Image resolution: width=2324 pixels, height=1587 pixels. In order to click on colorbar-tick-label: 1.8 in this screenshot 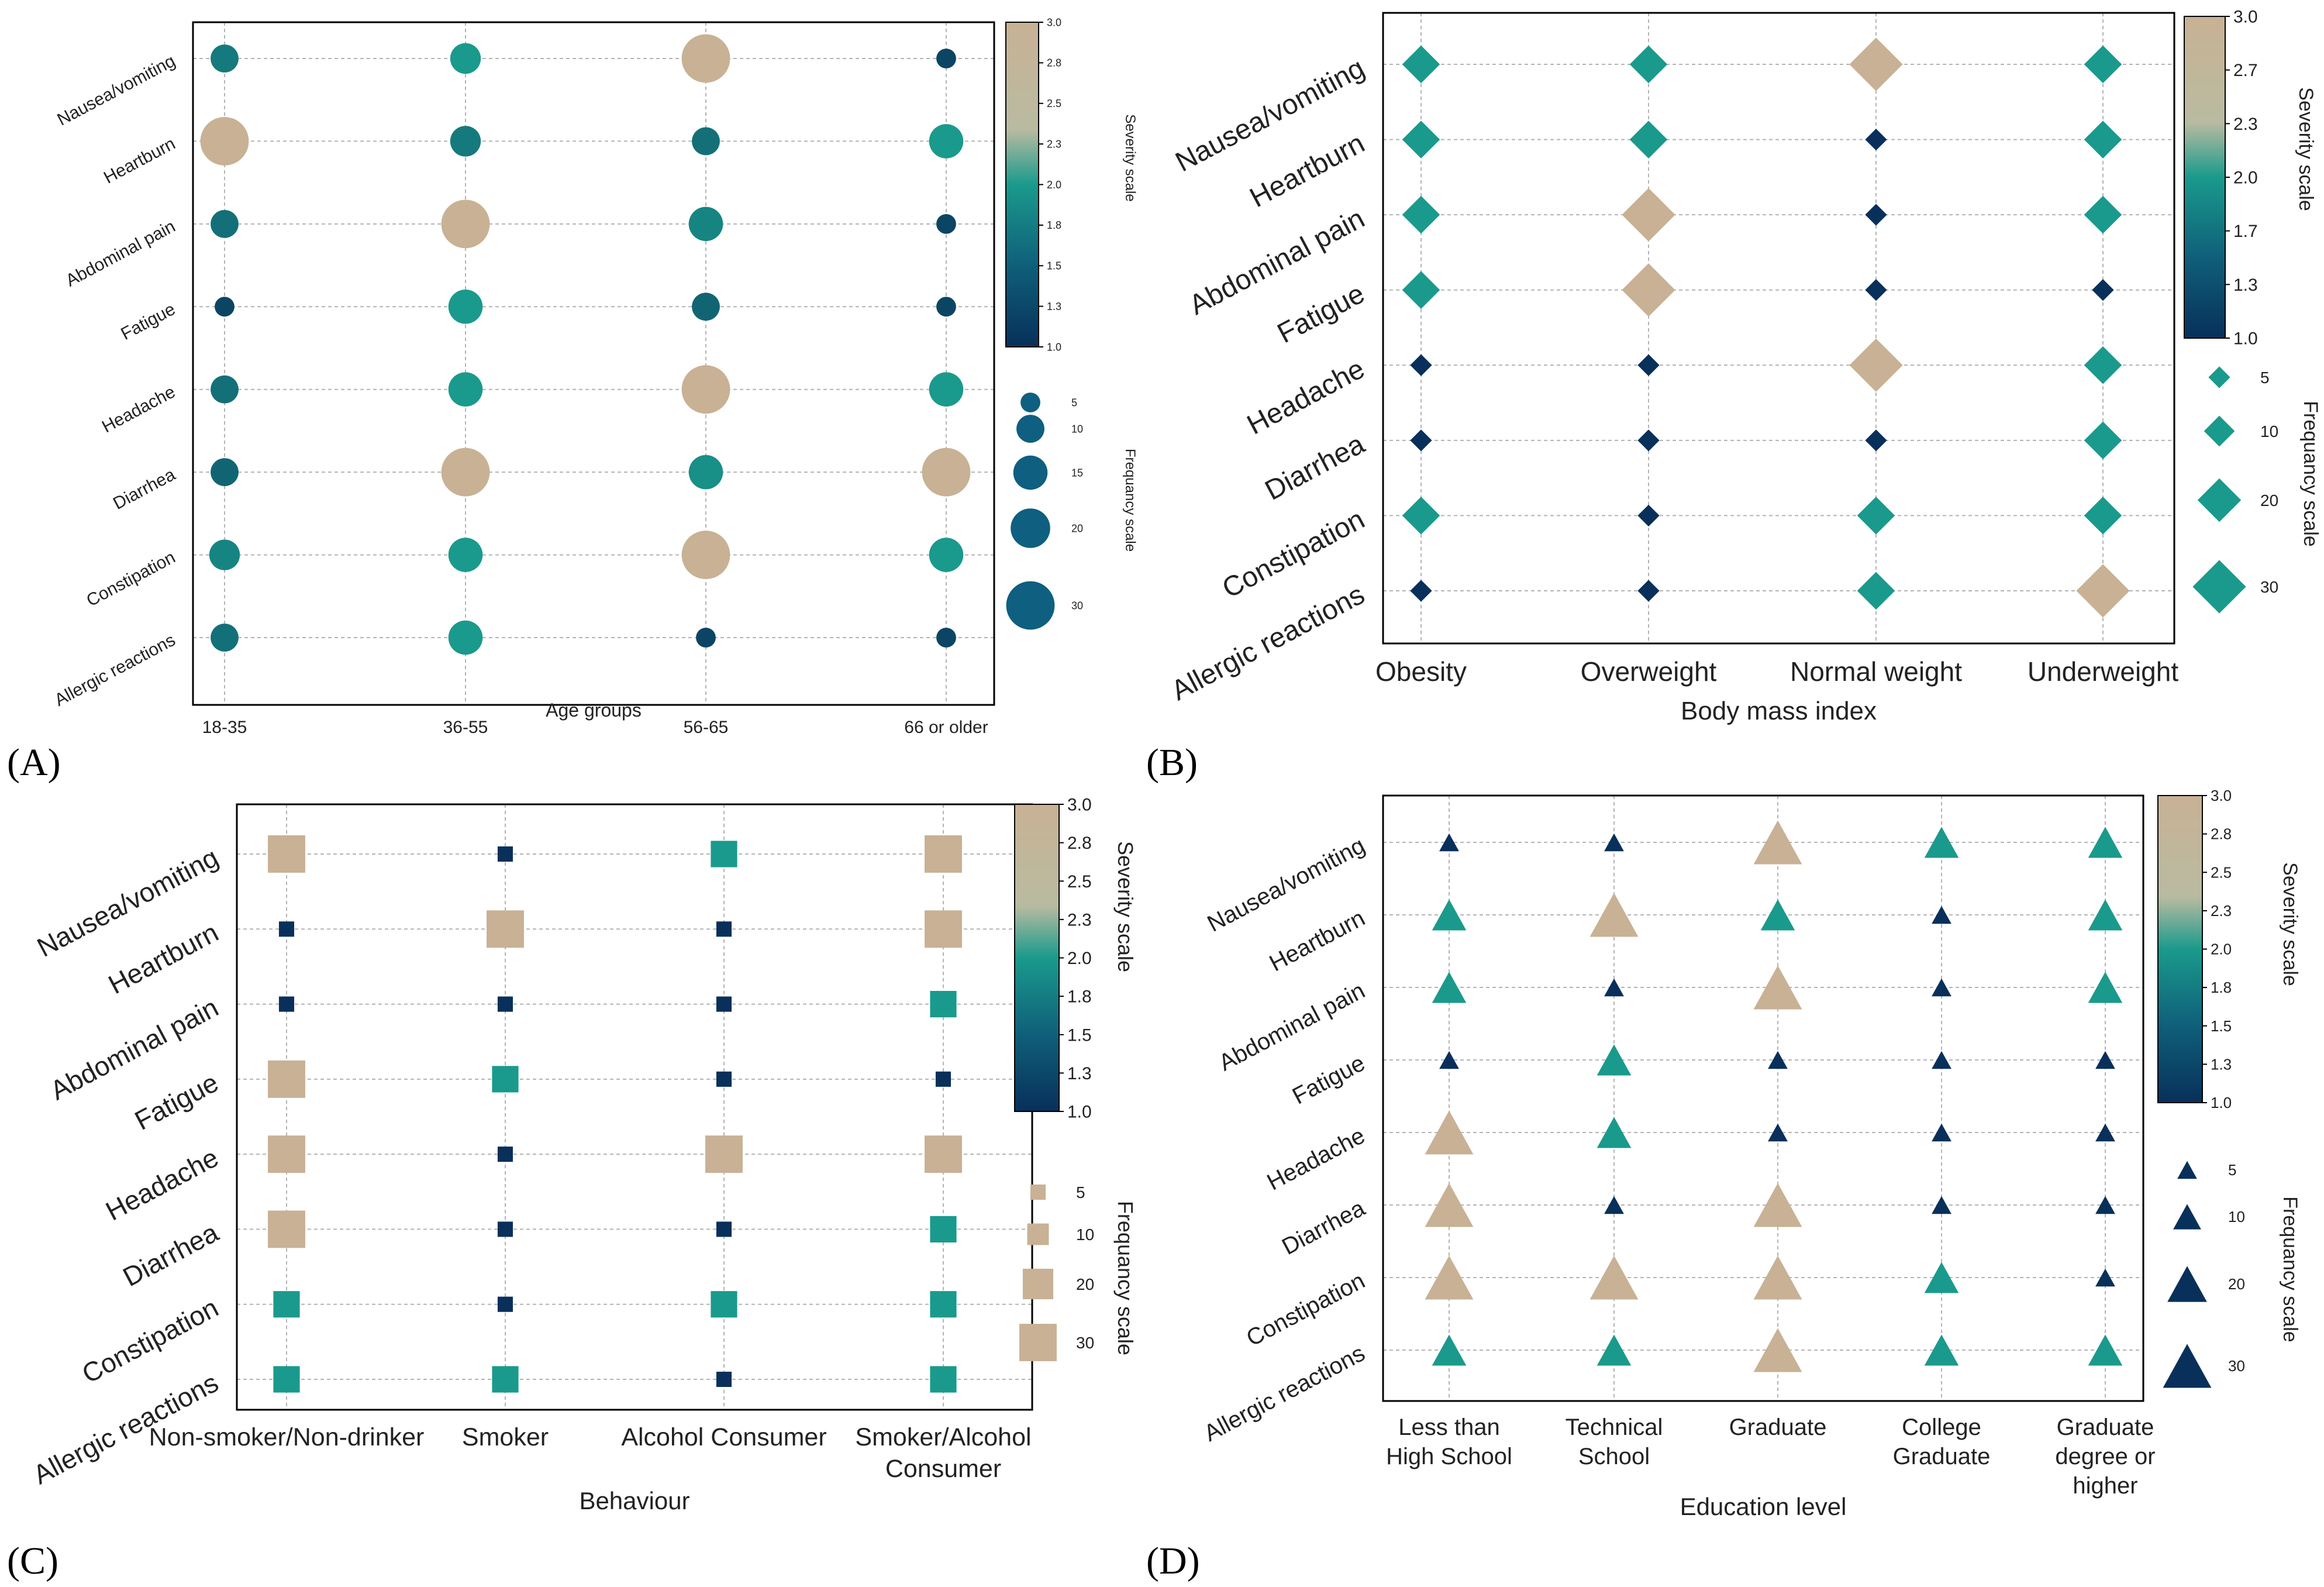, I will do `click(1054, 225)`.